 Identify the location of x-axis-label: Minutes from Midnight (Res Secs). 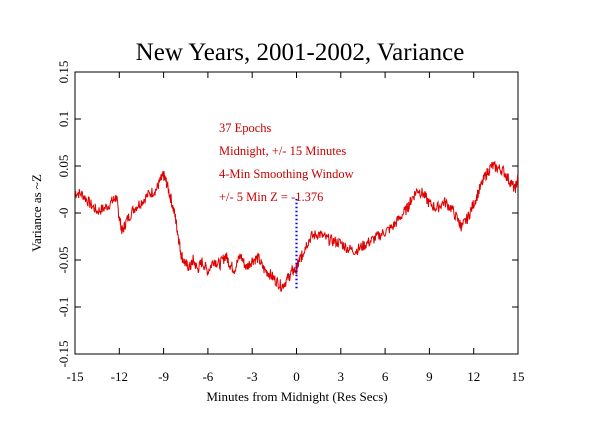
(296, 396).